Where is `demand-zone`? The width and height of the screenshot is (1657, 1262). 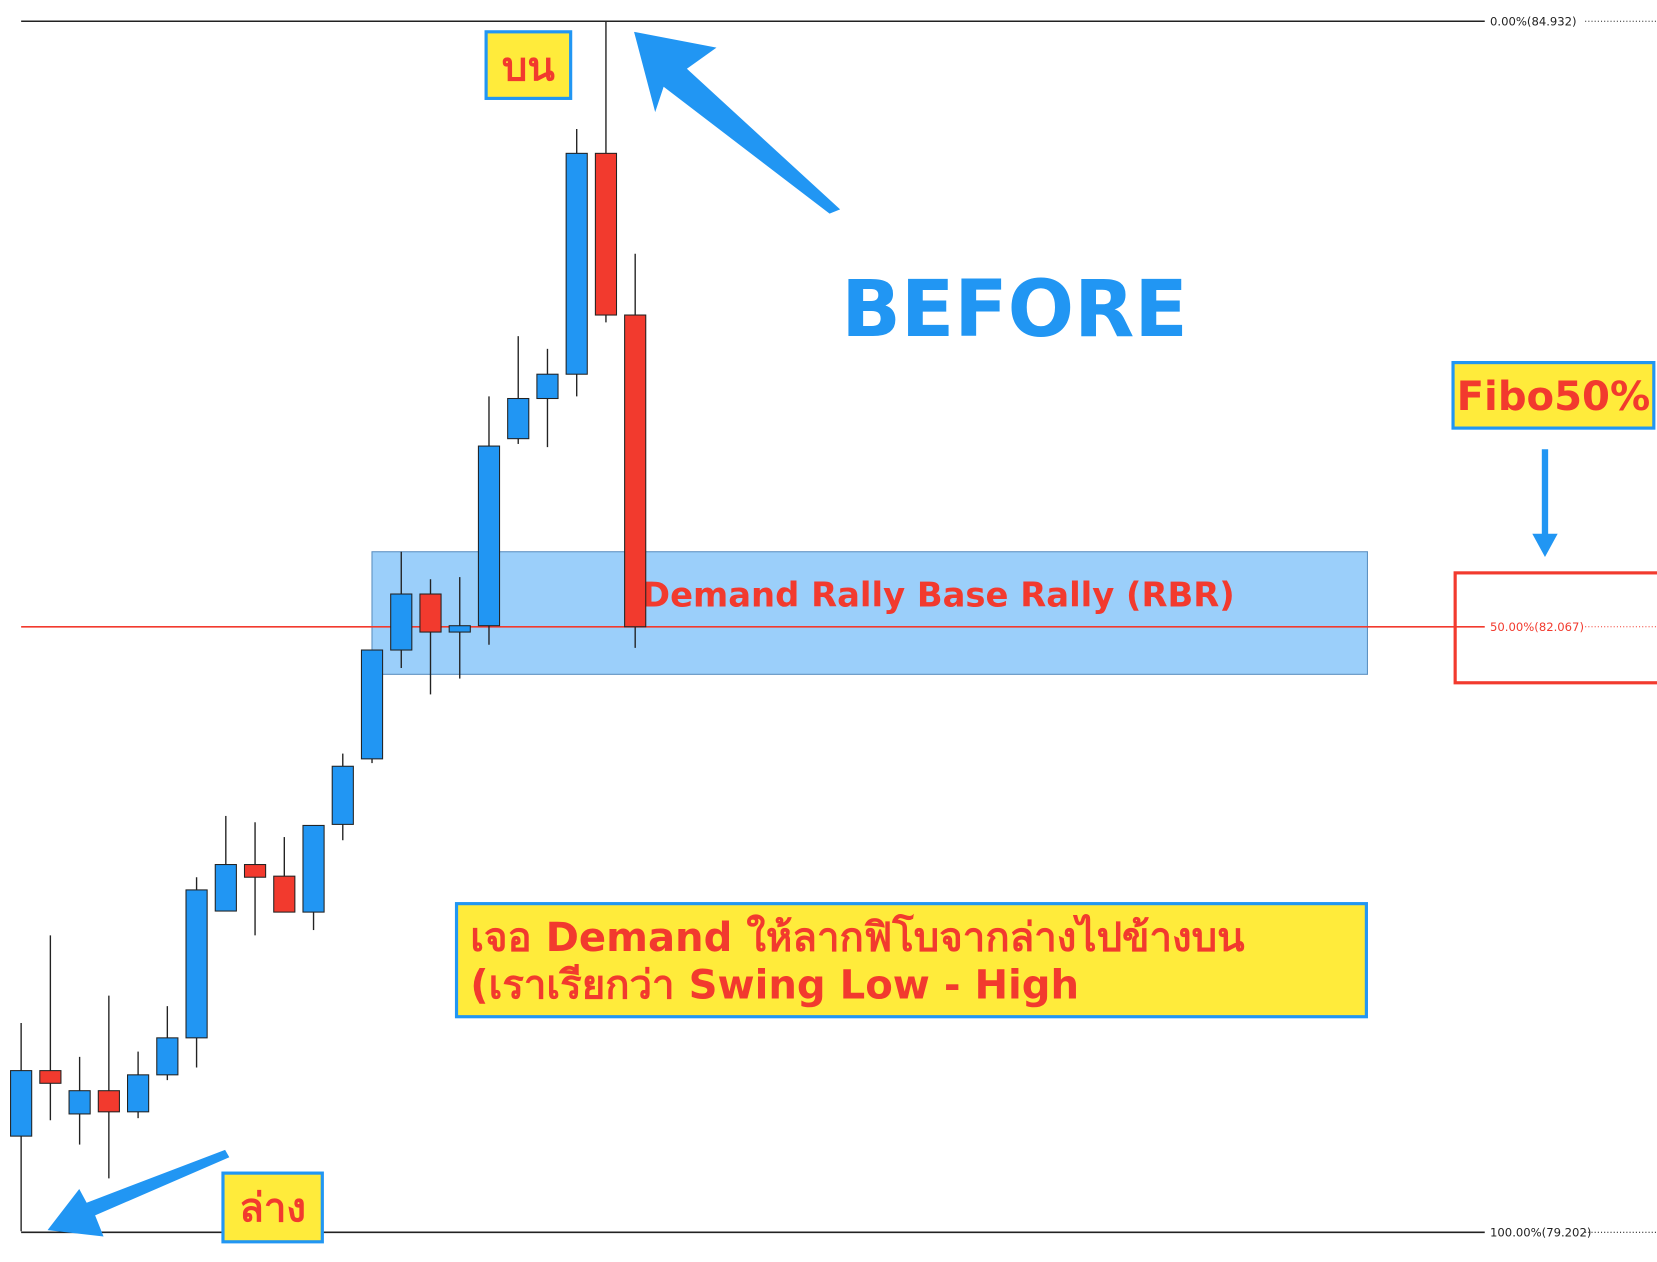 demand-zone is located at coordinates (869, 613).